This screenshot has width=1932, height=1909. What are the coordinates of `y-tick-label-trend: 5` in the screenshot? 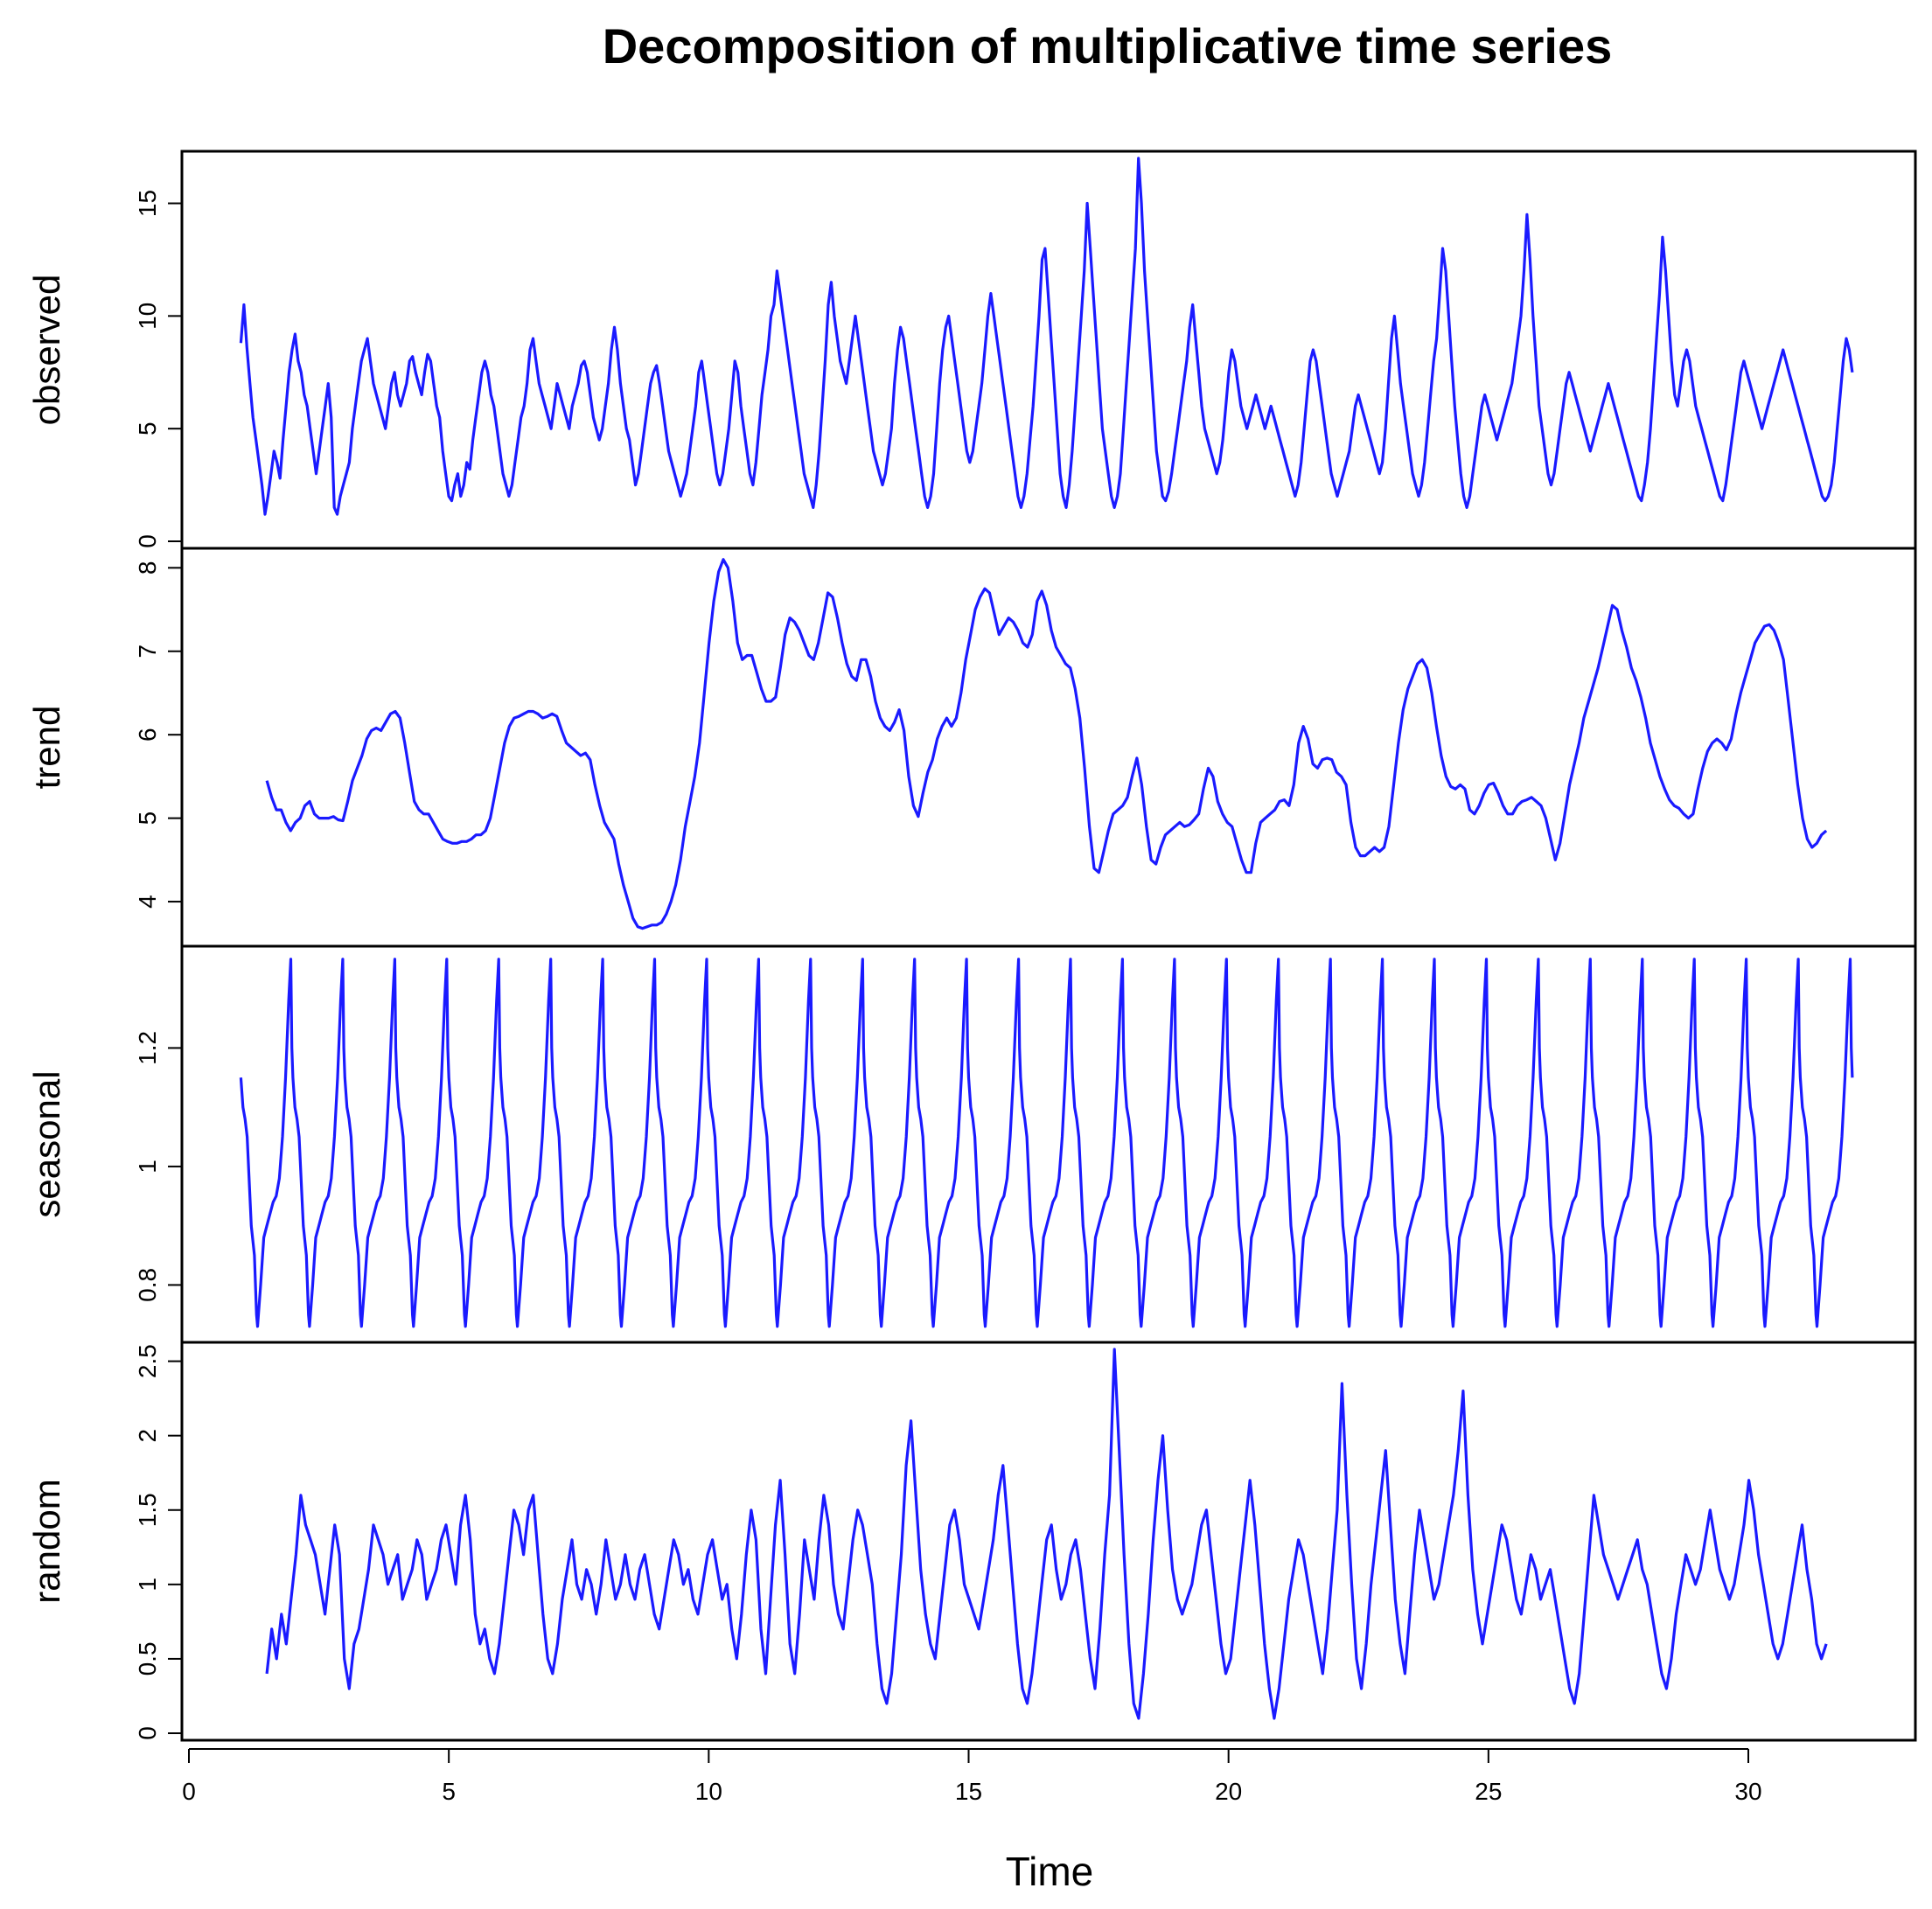 It's located at (147, 819).